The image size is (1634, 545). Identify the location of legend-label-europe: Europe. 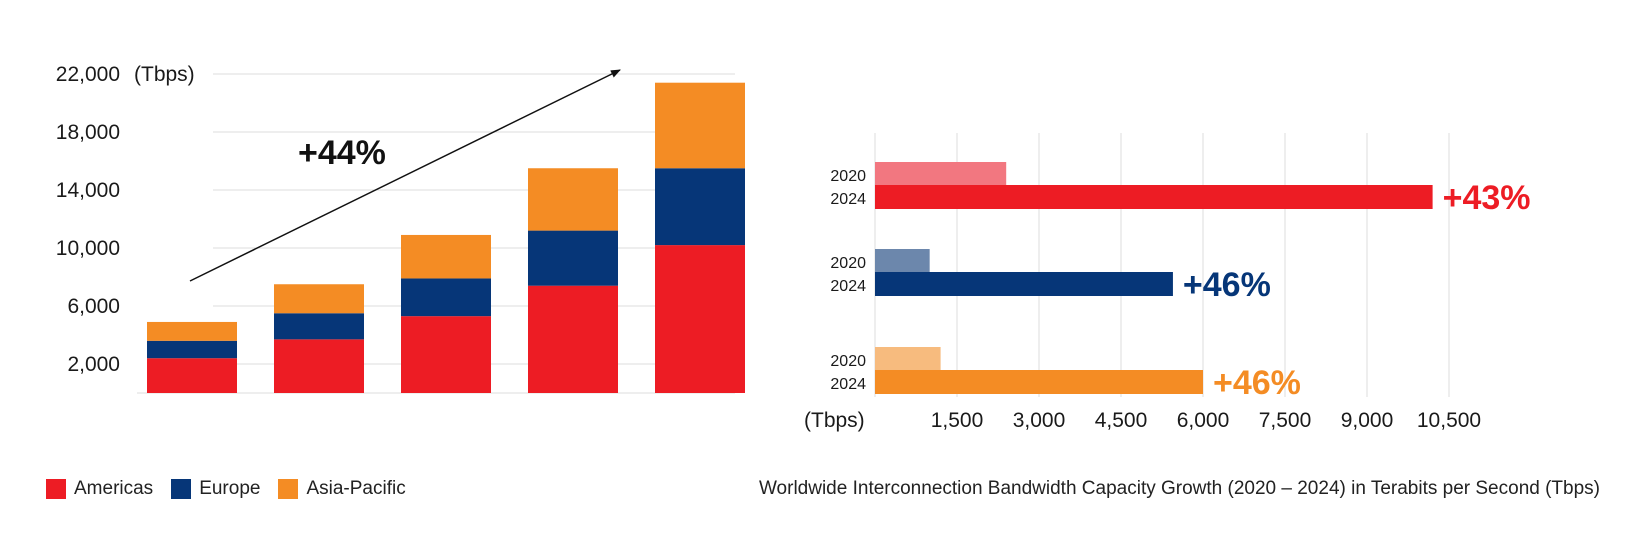
(230, 488).